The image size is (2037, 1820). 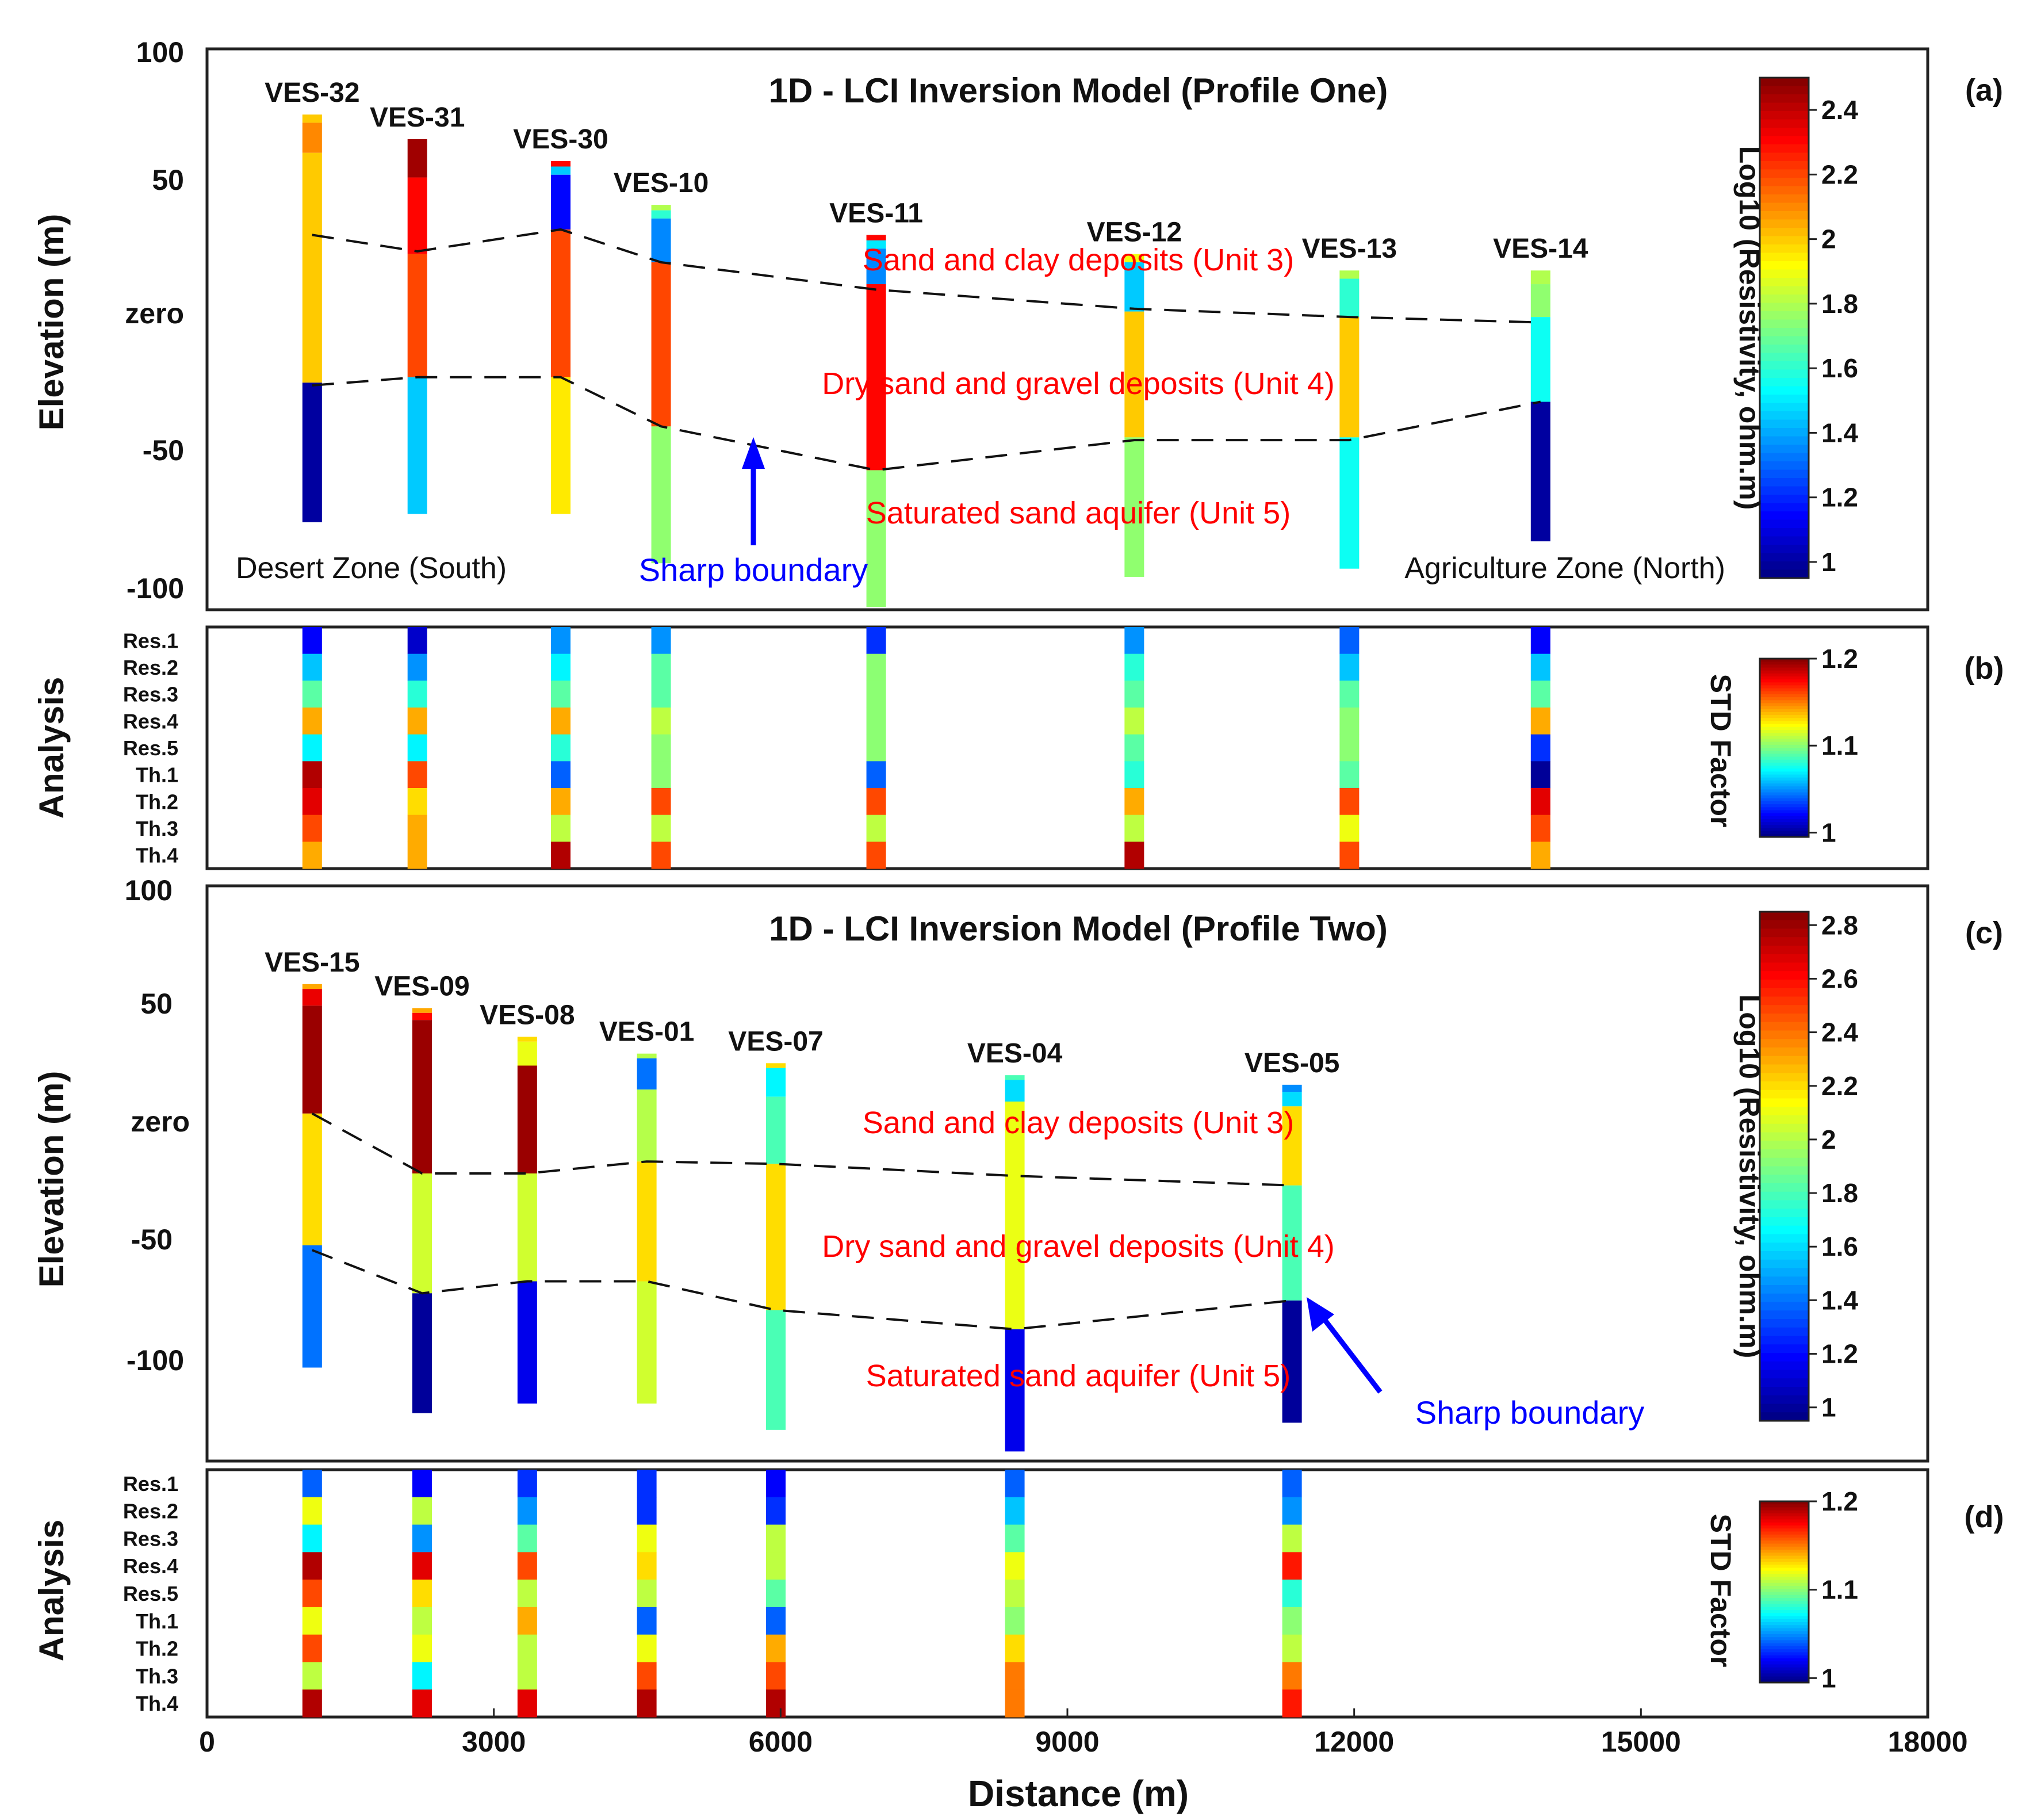 I want to click on std-cell-res3, so click(x=776, y=1538).